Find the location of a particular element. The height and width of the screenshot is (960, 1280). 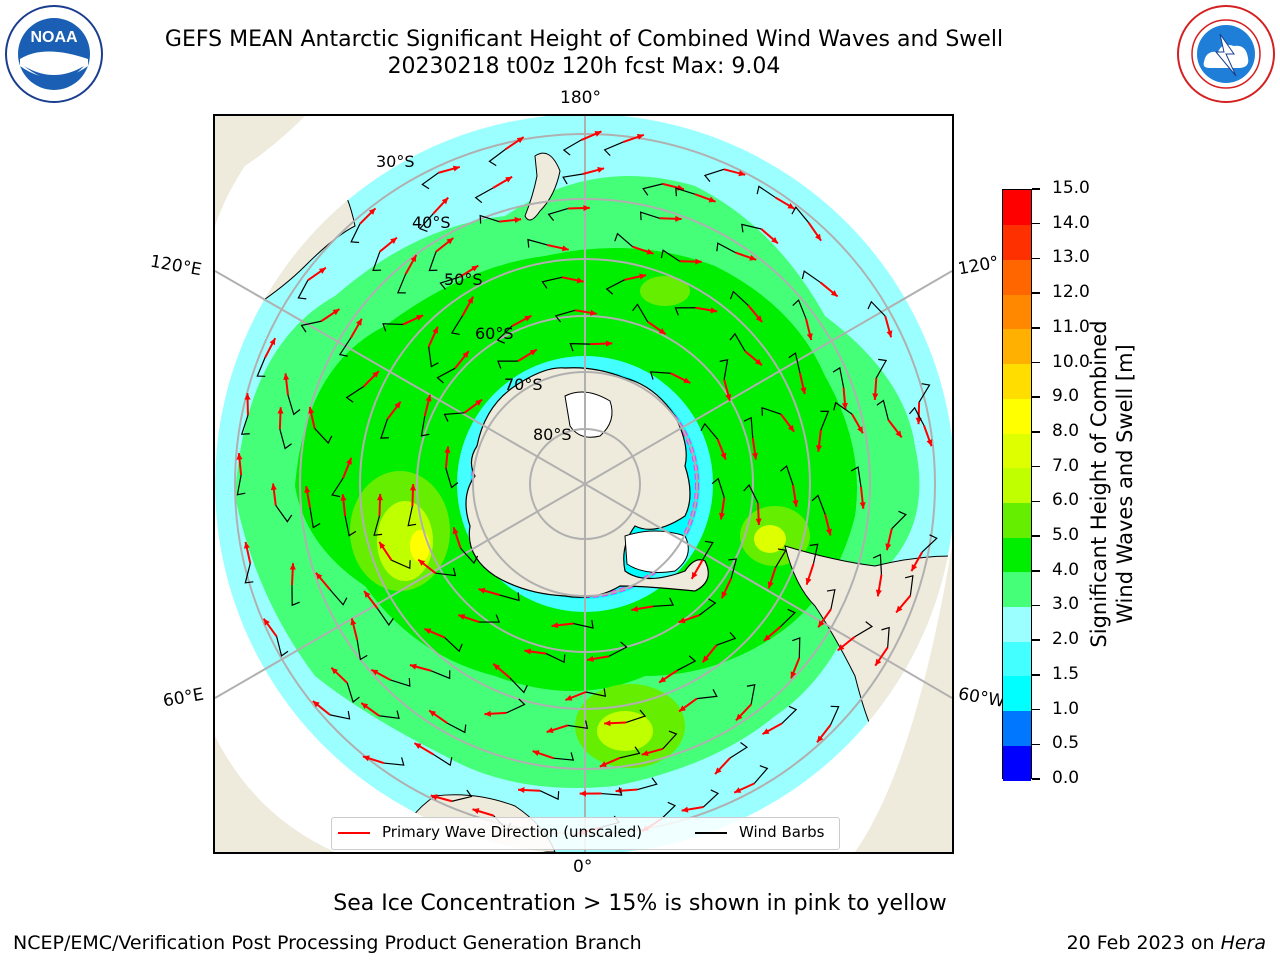

colorbar-tick-label: 1.5 is located at coordinates (1066, 673).